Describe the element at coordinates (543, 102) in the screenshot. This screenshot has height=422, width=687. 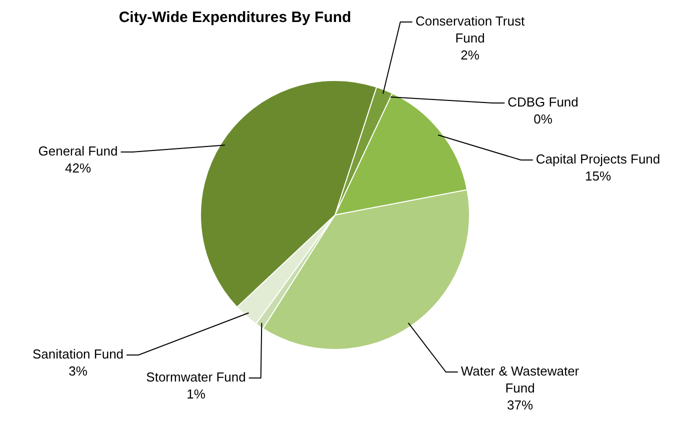
I see `category-label: CDBG Fund` at that location.